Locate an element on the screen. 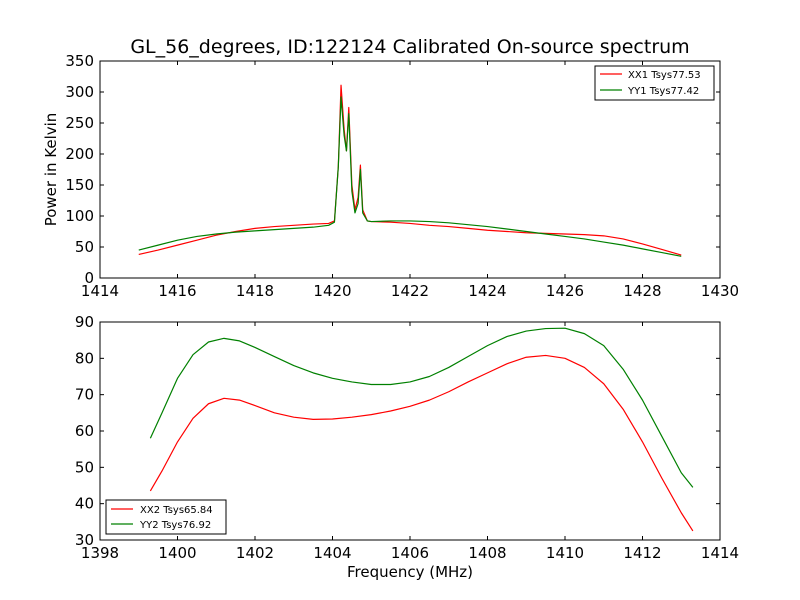 This screenshot has height=600, width=800. bottom-legend-box is located at coordinates (166, 517).